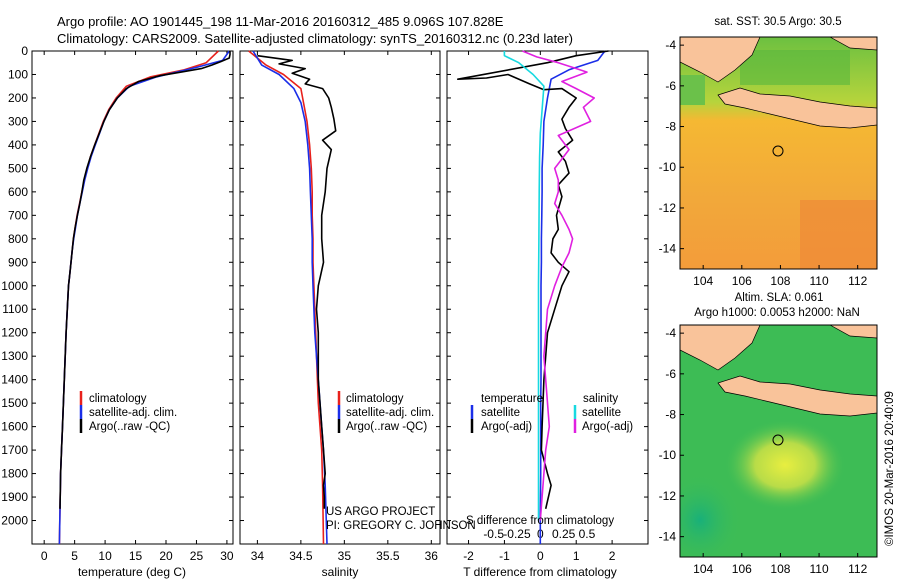 This screenshot has width=900, height=580. Describe the element at coordinates (15, 309) in the screenshot. I see `depth-tick-label: 1100` at that location.